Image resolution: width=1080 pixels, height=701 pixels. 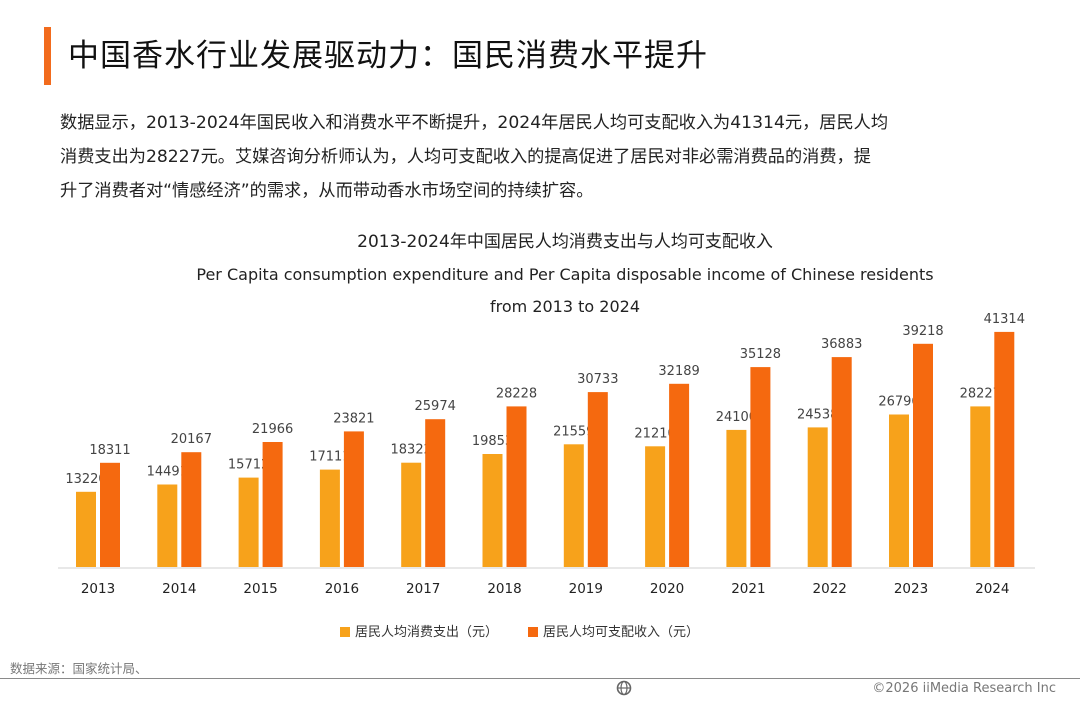 What do you see at coordinates (573, 431) in the screenshot?
I see `value-label-consumption-2019: 21559` at bounding box center [573, 431].